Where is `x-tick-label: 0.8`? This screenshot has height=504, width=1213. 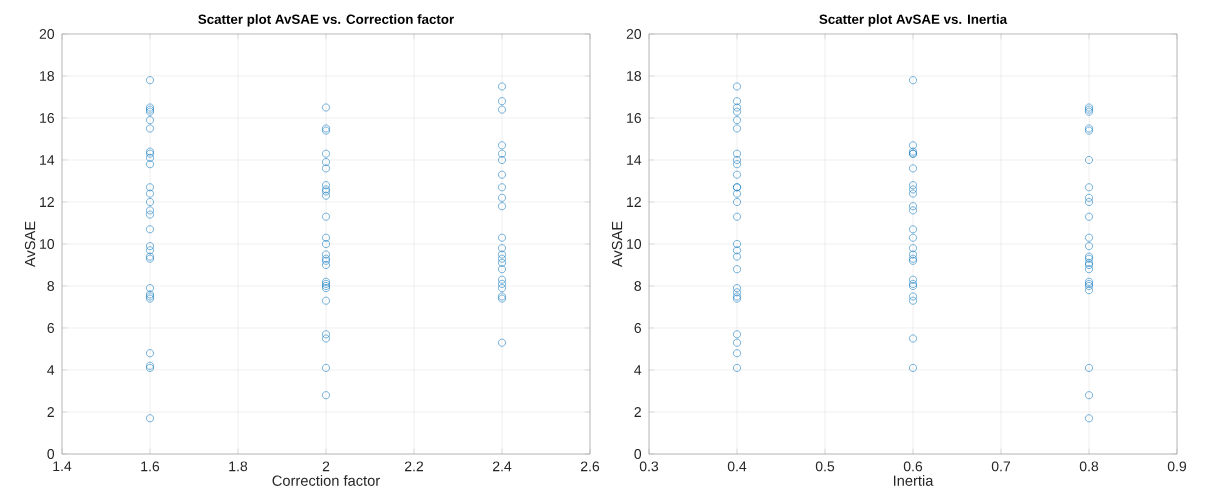
x-tick-label: 0.8 is located at coordinates (1089, 466).